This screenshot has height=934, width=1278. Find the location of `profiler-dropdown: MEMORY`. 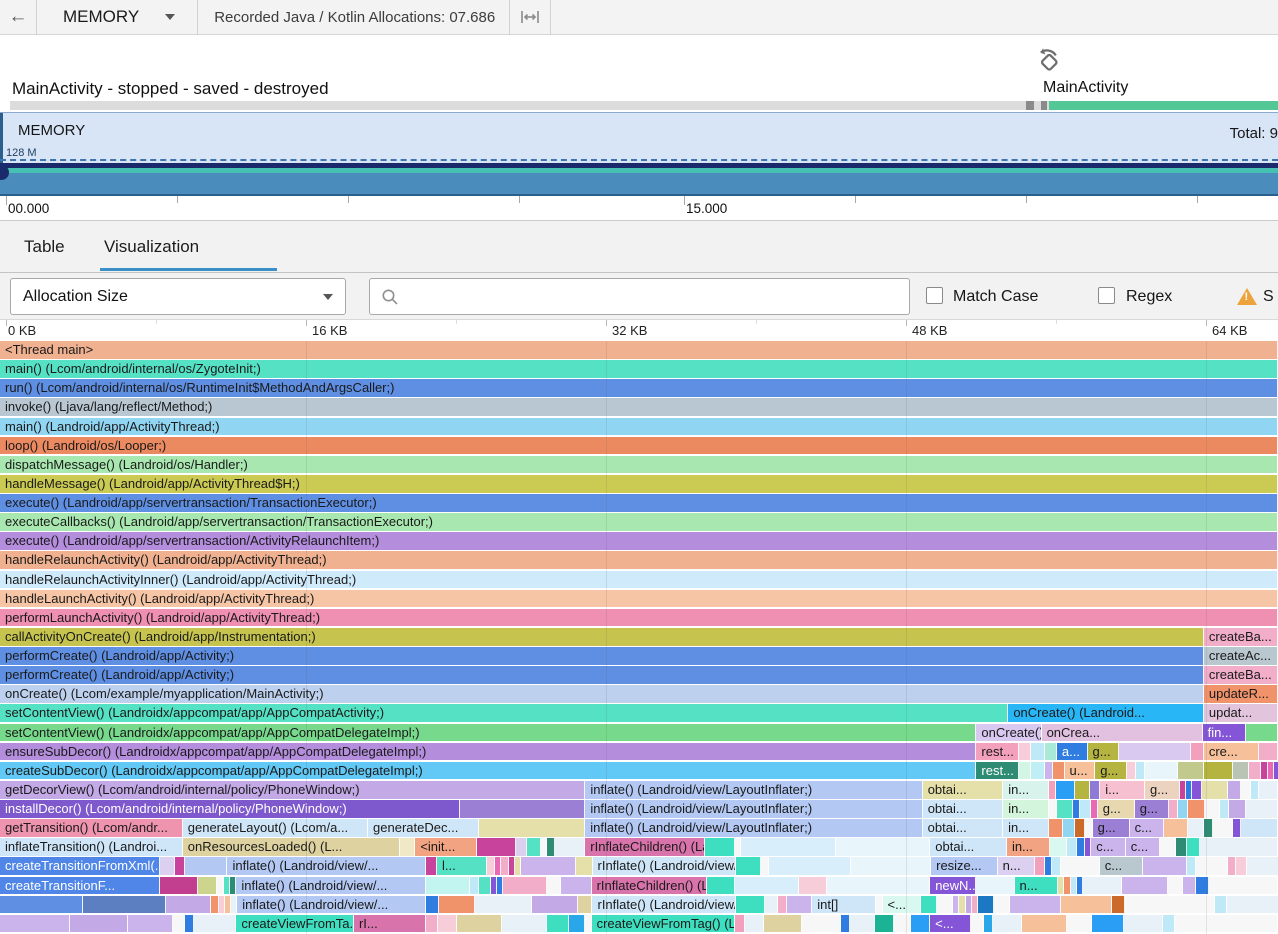

profiler-dropdown: MEMORY is located at coordinates (117, 17).